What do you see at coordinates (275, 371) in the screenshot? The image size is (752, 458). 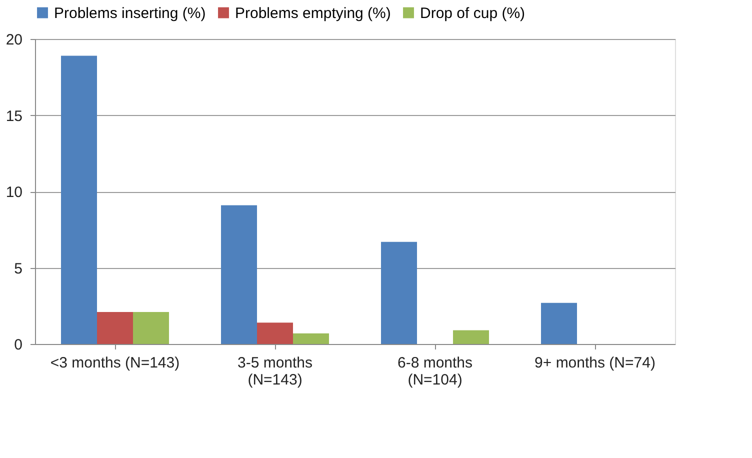 I see `x-tick-label: 3-5 months (N=143)` at bounding box center [275, 371].